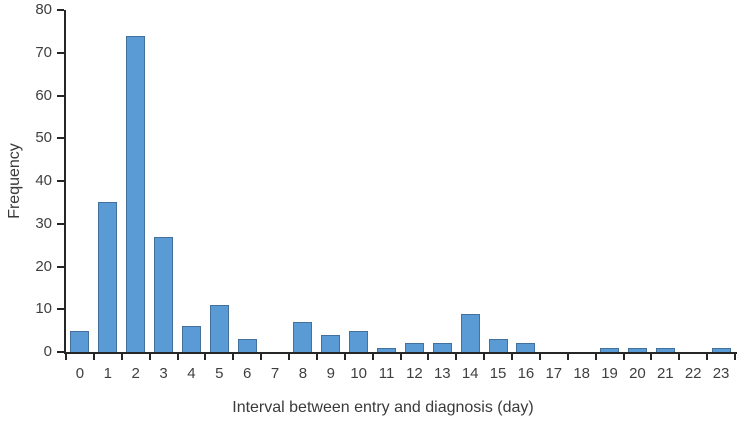 The image size is (744, 429). I want to click on x-tick-label: 11, so click(386, 373).